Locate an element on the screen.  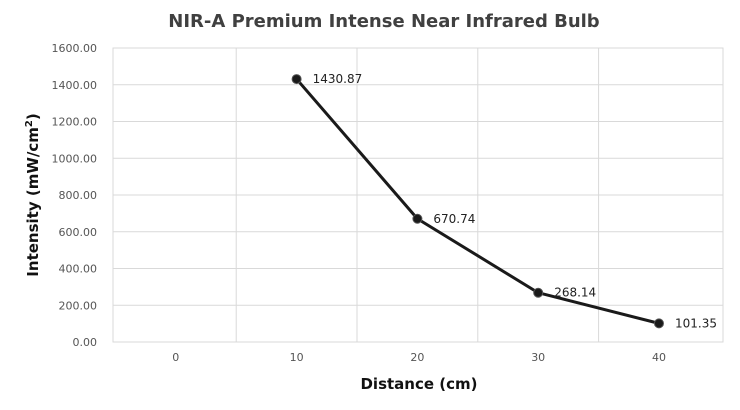
x-axis-tick-labels: 0 10 20 30 40 is located at coordinates (419, 357).